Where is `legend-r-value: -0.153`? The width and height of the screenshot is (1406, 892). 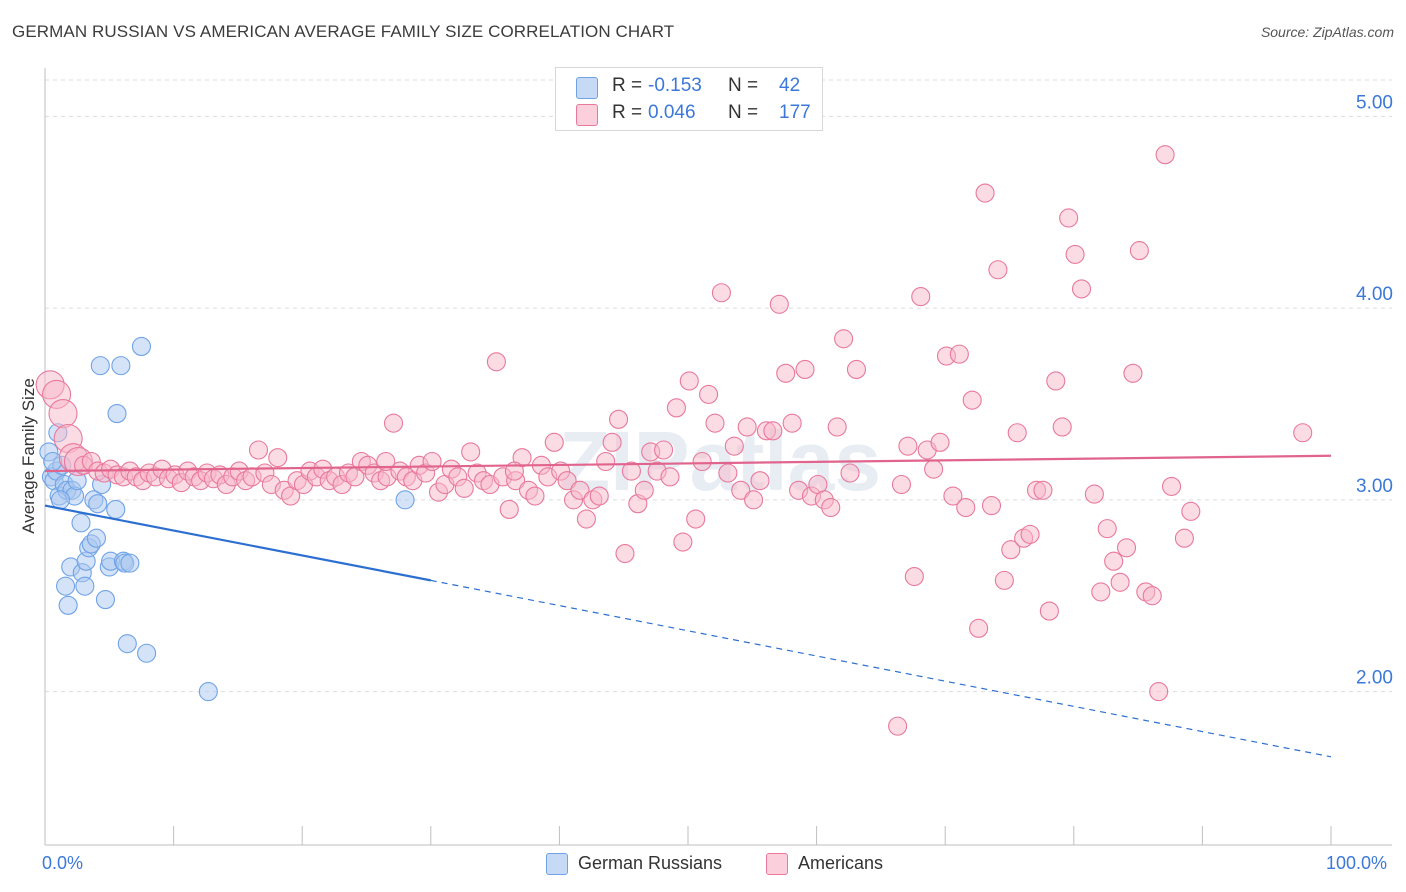
legend-r-value: -0.153 is located at coordinates (675, 85).